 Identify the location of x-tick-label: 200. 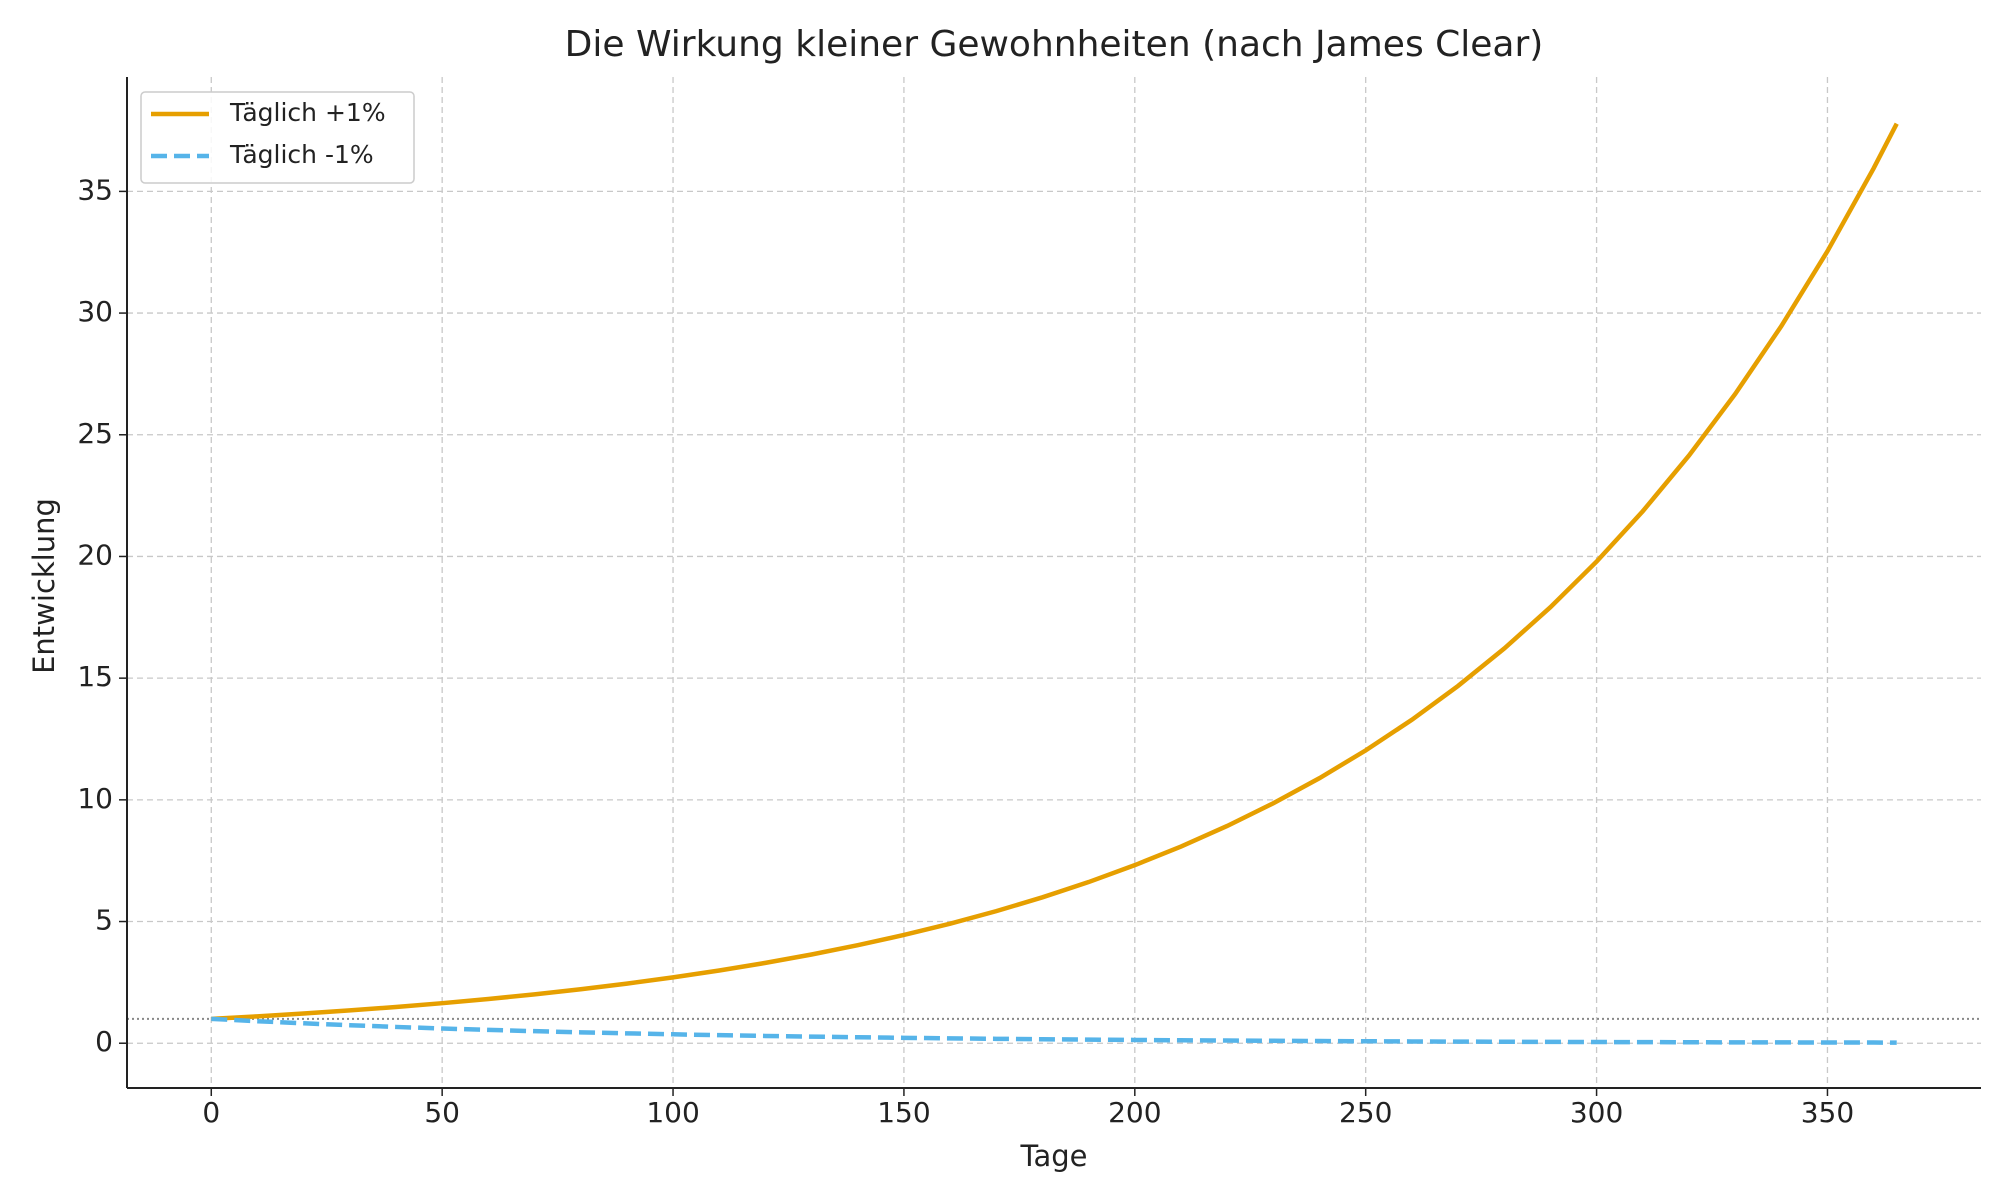
(1134, 1112).